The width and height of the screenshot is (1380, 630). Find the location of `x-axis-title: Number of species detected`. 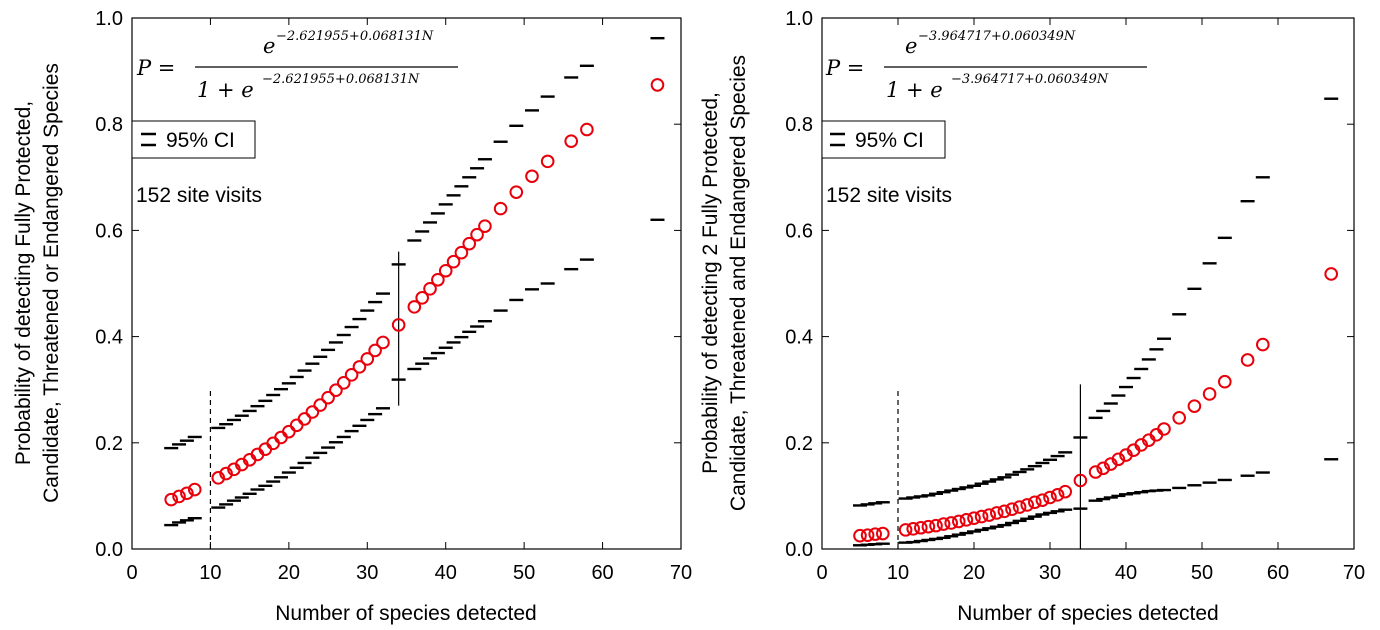

x-axis-title: Number of species detected is located at coordinates (1087, 613).